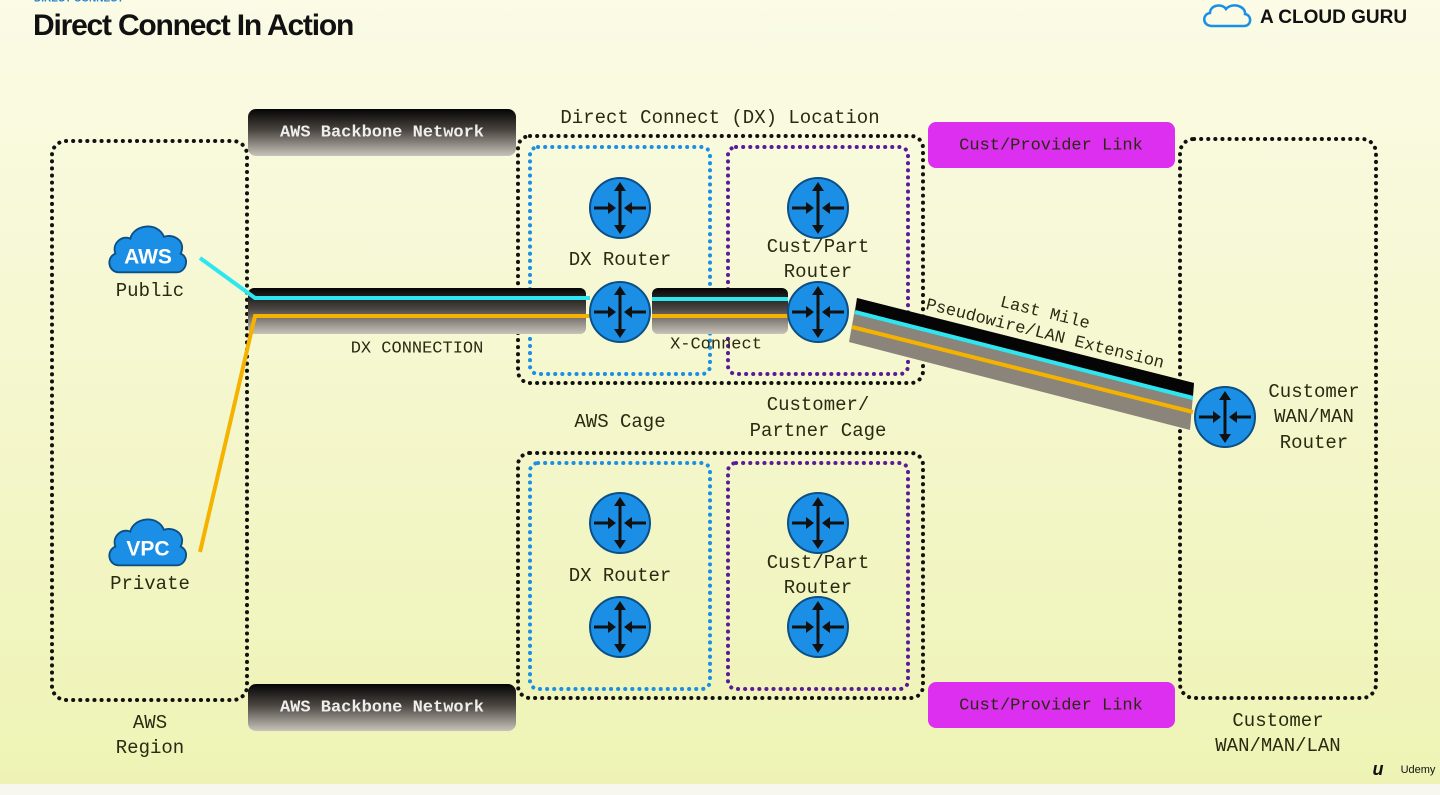 The height and width of the screenshot is (795, 1440). Describe the element at coordinates (1378, 769) in the screenshot. I see `udemy-logo: u` at that location.